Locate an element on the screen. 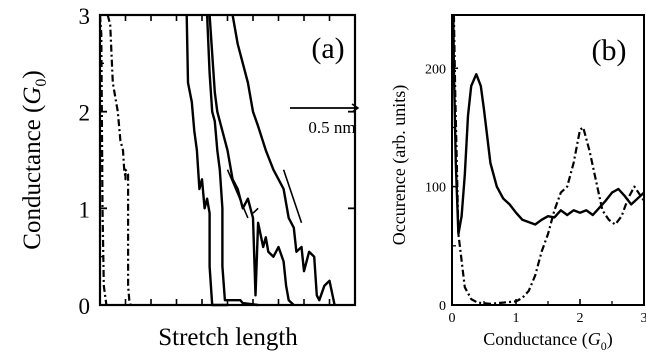 This screenshot has height=358, width=646. panel-b-ytick-label: 0 is located at coordinates (442, 306).